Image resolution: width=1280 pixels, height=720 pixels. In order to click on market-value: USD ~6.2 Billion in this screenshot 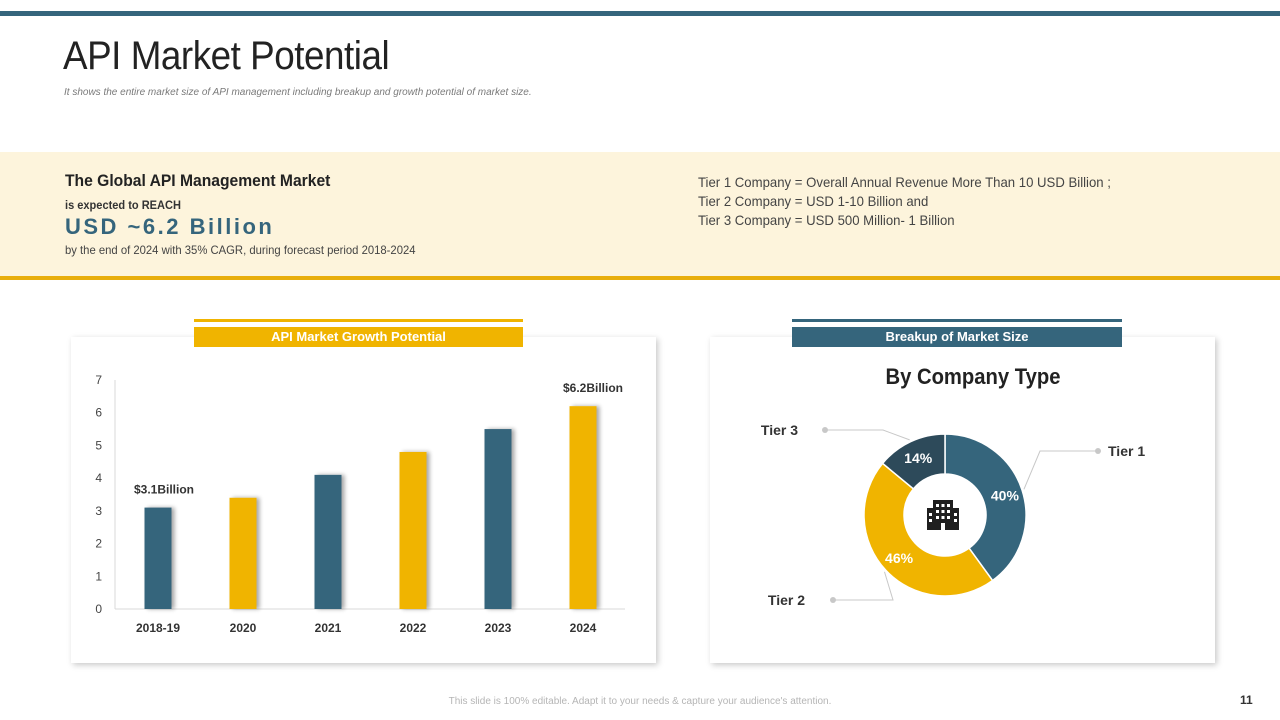, I will do `click(170, 226)`.